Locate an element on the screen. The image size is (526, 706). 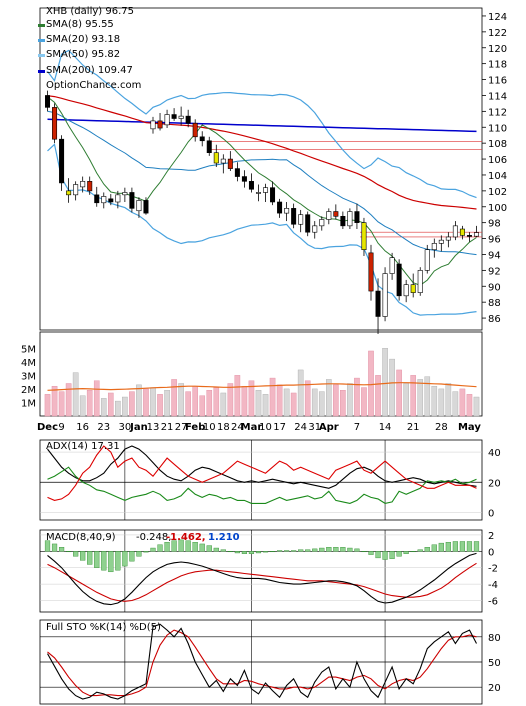
price-tick-label: 96 is located at coordinates (494, 240).